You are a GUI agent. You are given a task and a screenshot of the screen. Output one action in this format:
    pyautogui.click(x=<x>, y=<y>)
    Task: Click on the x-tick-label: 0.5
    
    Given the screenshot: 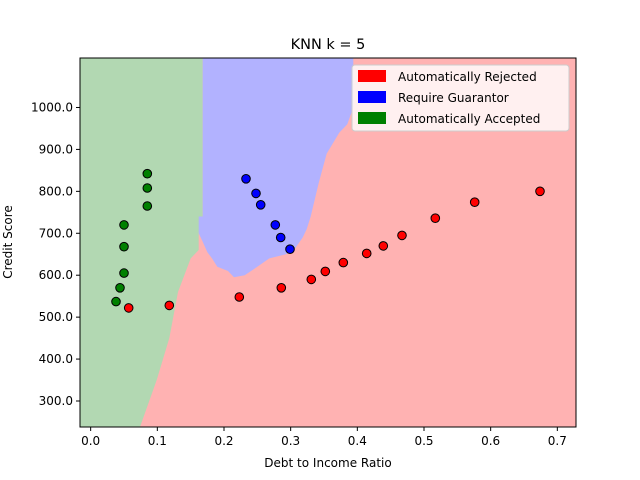 What is the action you would take?
    pyautogui.click(x=423, y=441)
    